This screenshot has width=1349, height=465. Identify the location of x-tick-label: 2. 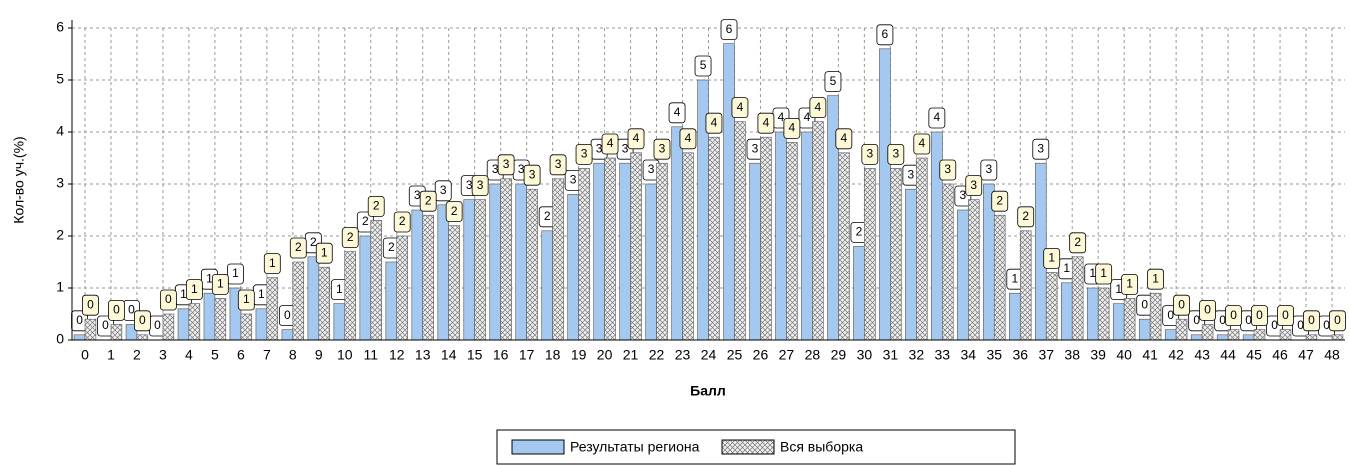
(137, 355).